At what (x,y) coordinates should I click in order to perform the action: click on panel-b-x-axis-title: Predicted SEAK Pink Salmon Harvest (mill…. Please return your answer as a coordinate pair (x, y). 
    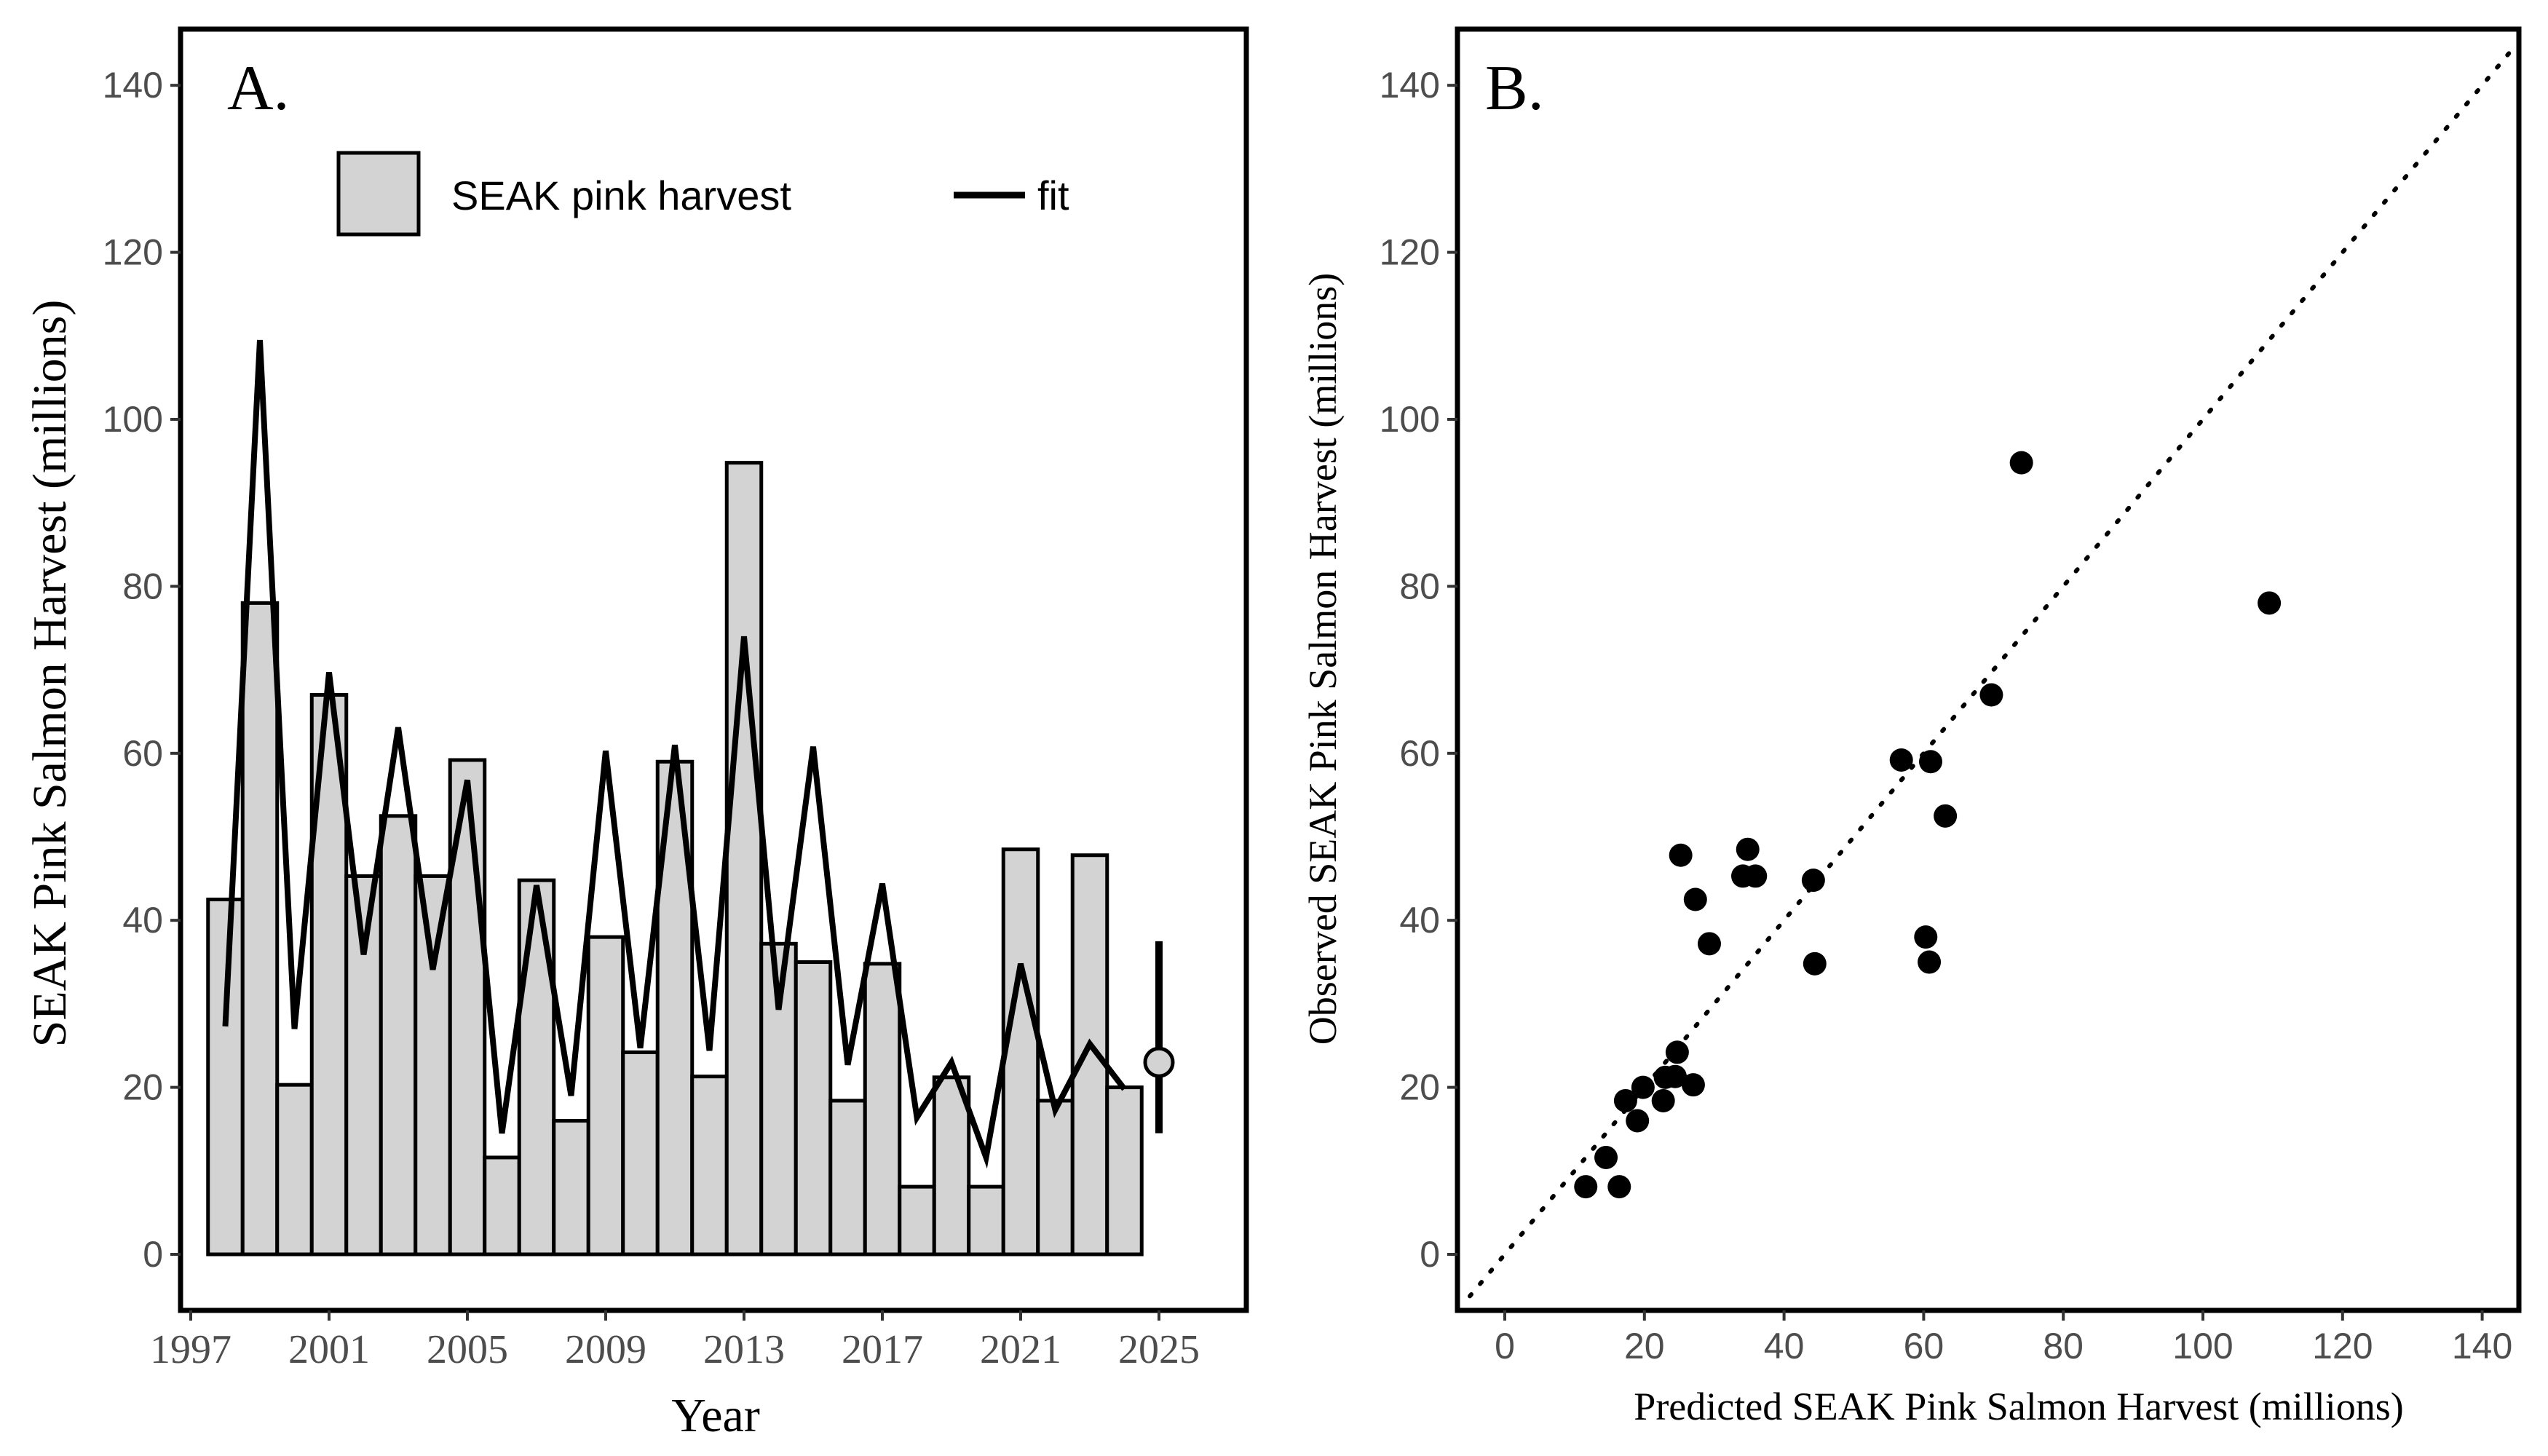
    Looking at the image, I should click on (2018, 1406).